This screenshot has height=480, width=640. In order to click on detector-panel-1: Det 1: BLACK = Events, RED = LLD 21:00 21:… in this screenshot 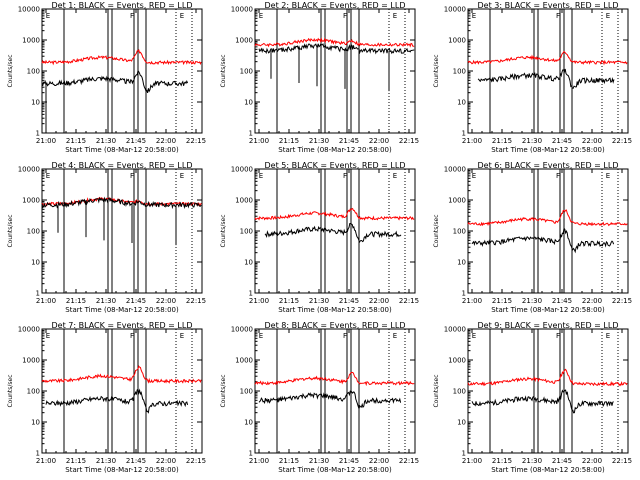, I will do `click(106, 77)`.